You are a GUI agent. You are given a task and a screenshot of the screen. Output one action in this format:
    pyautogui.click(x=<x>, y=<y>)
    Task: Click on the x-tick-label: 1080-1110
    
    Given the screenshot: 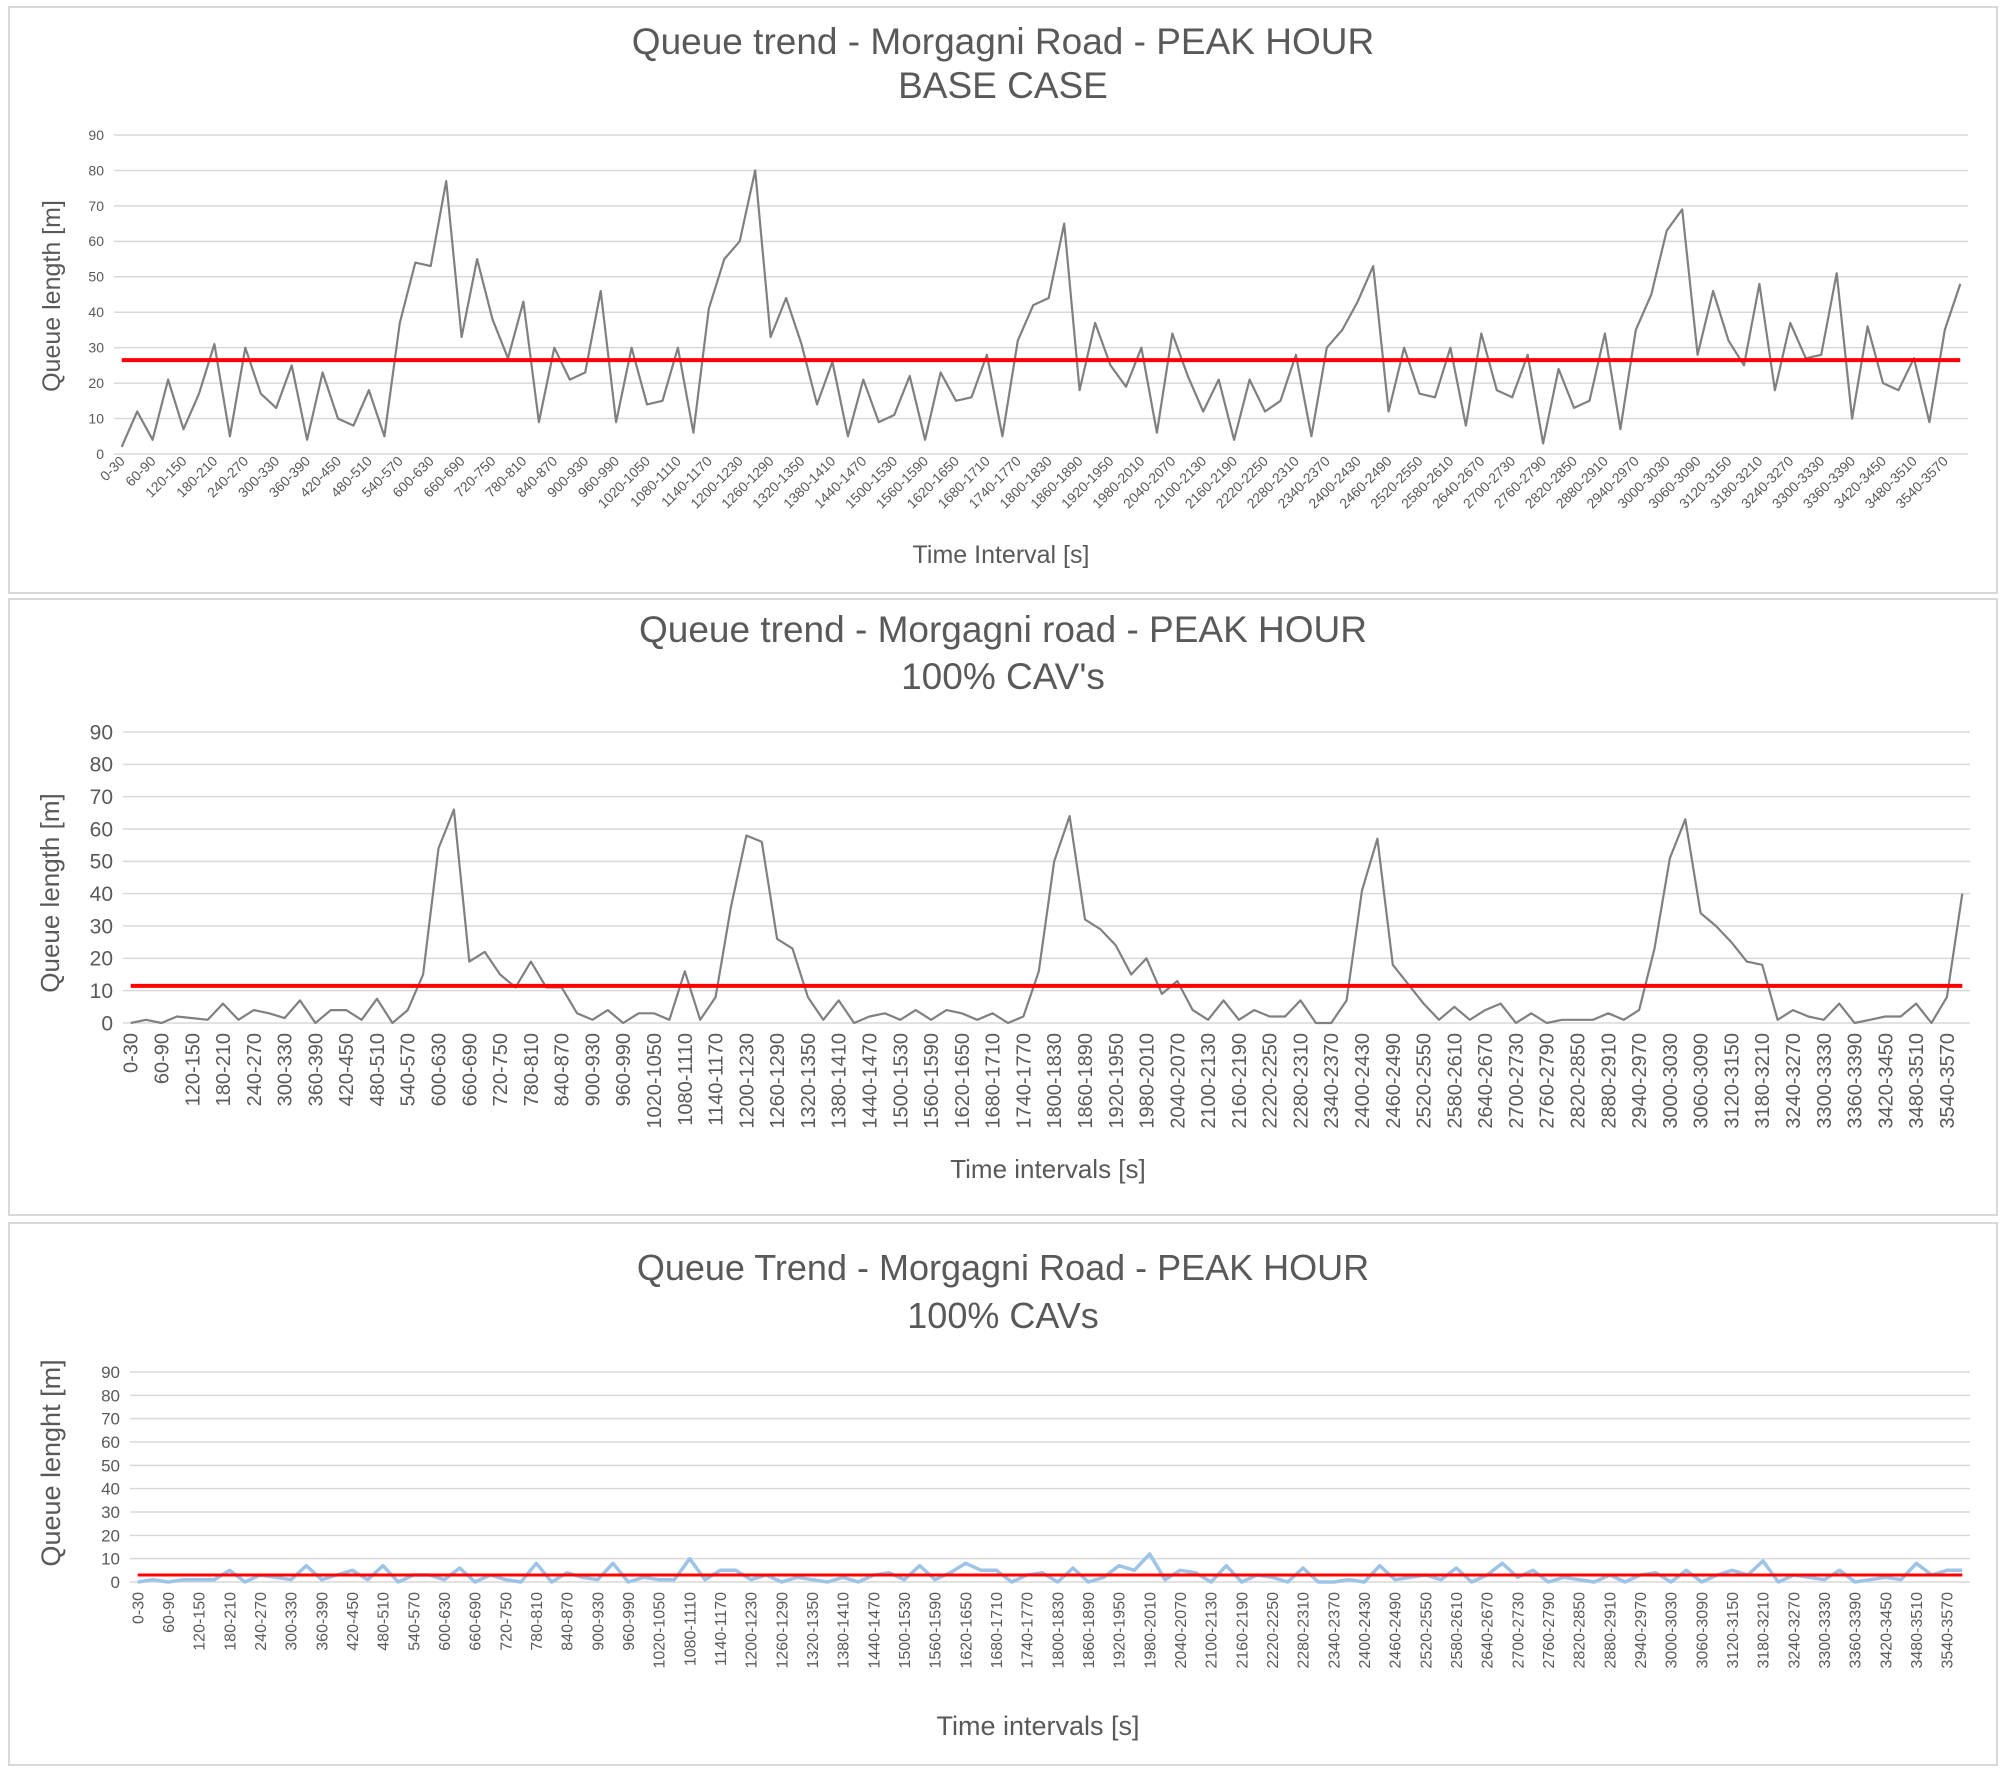 What is the action you would take?
    pyautogui.click(x=690, y=1629)
    